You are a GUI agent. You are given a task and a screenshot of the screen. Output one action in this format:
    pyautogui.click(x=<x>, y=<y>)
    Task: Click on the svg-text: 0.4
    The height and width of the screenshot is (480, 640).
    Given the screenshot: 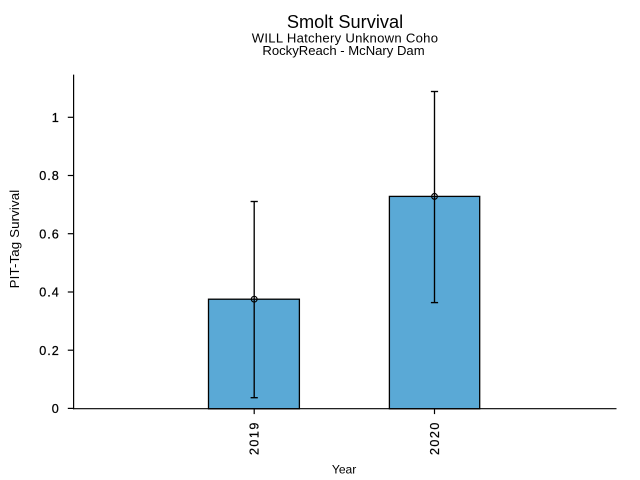 What is the action you would take?
    pyautogui.click(x=49, y=293)
    